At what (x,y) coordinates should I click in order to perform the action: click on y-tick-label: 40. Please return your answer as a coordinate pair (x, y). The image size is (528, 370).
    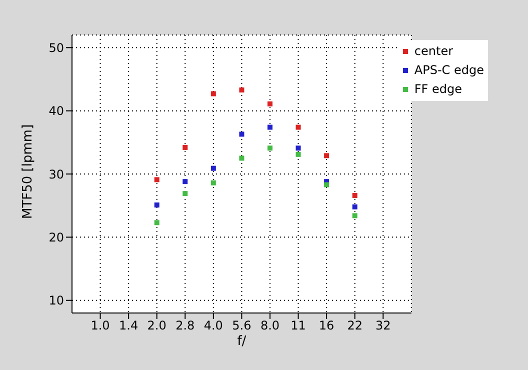
    Looking at the image, I should click on (56, 111).